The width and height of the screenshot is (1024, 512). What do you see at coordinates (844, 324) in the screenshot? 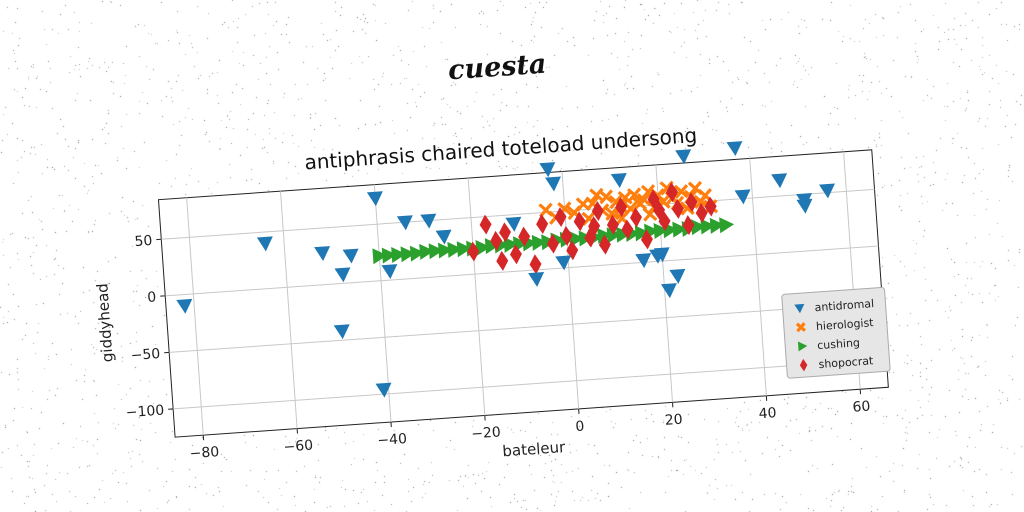
I see `legend-label-hierologist: hierologist` at bounding box center [844, 324].